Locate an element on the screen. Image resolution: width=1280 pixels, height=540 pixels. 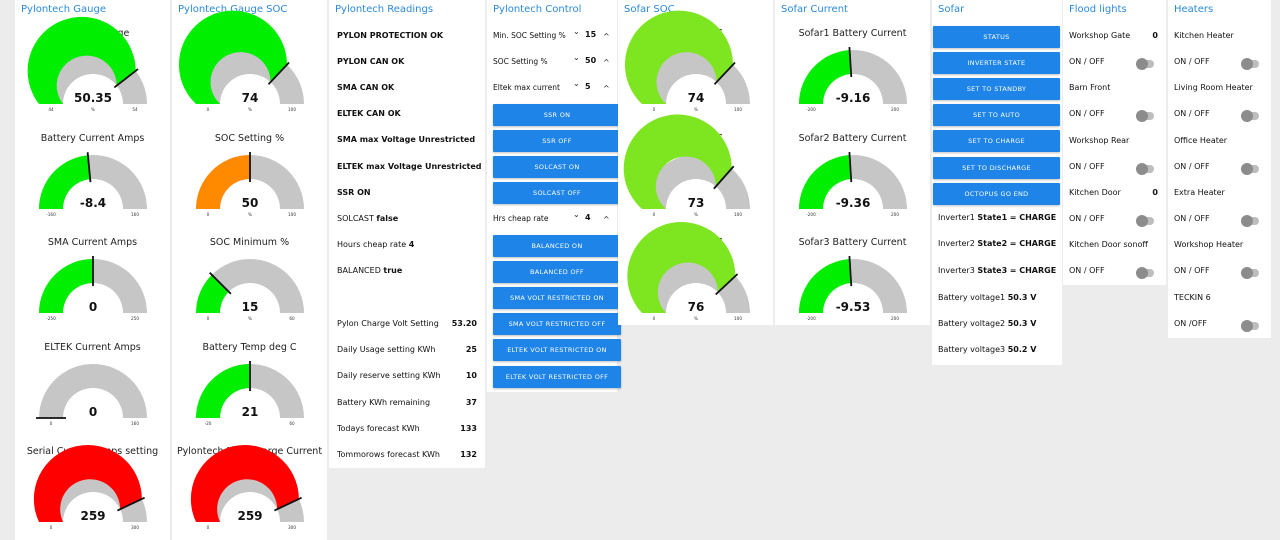
kv-label: SOLCAST is located at coordinates (355, 218).